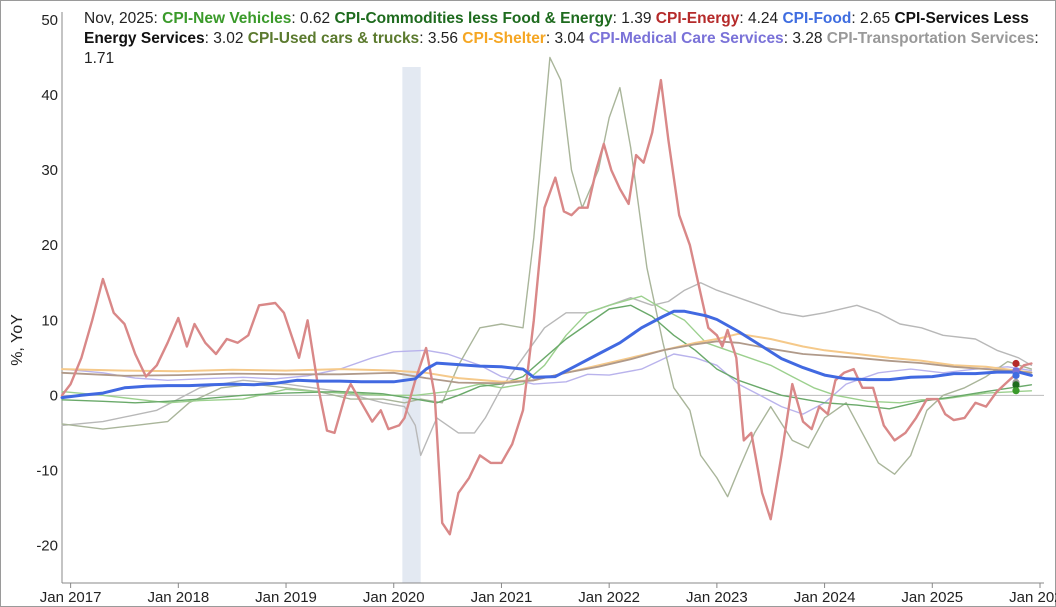  Describe the element at coordinates (504, 38) in the screenshot. I see `legend-entry-name: CPI-Shelter` at that location.